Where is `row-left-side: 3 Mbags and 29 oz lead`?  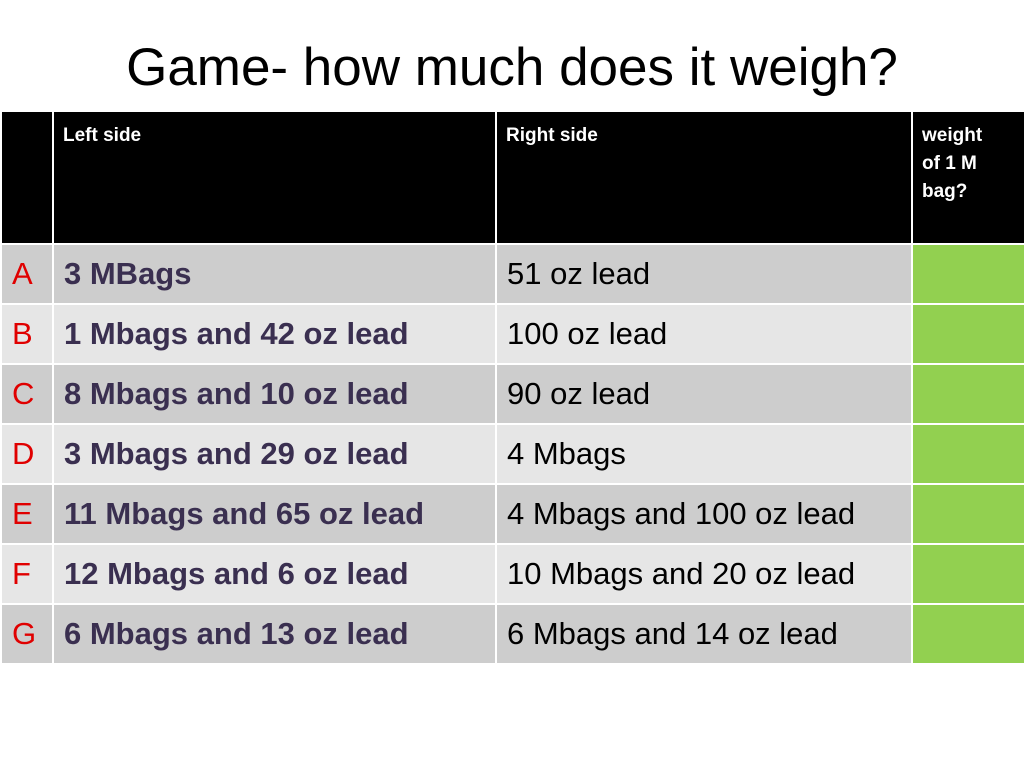
row-left-side: 3 Mbags and 29 oz lead is located at coordinates (274, 454).